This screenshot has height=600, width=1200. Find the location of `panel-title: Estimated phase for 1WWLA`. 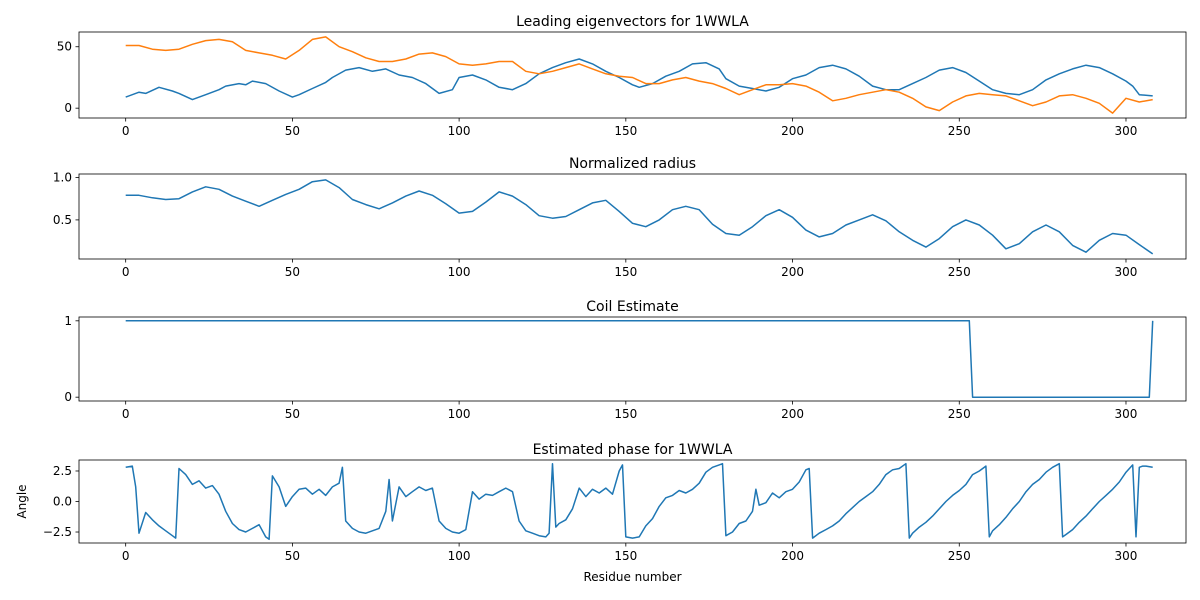

panel-title: Estimated phase for 1WWLA is located at coordinates (633, 450).